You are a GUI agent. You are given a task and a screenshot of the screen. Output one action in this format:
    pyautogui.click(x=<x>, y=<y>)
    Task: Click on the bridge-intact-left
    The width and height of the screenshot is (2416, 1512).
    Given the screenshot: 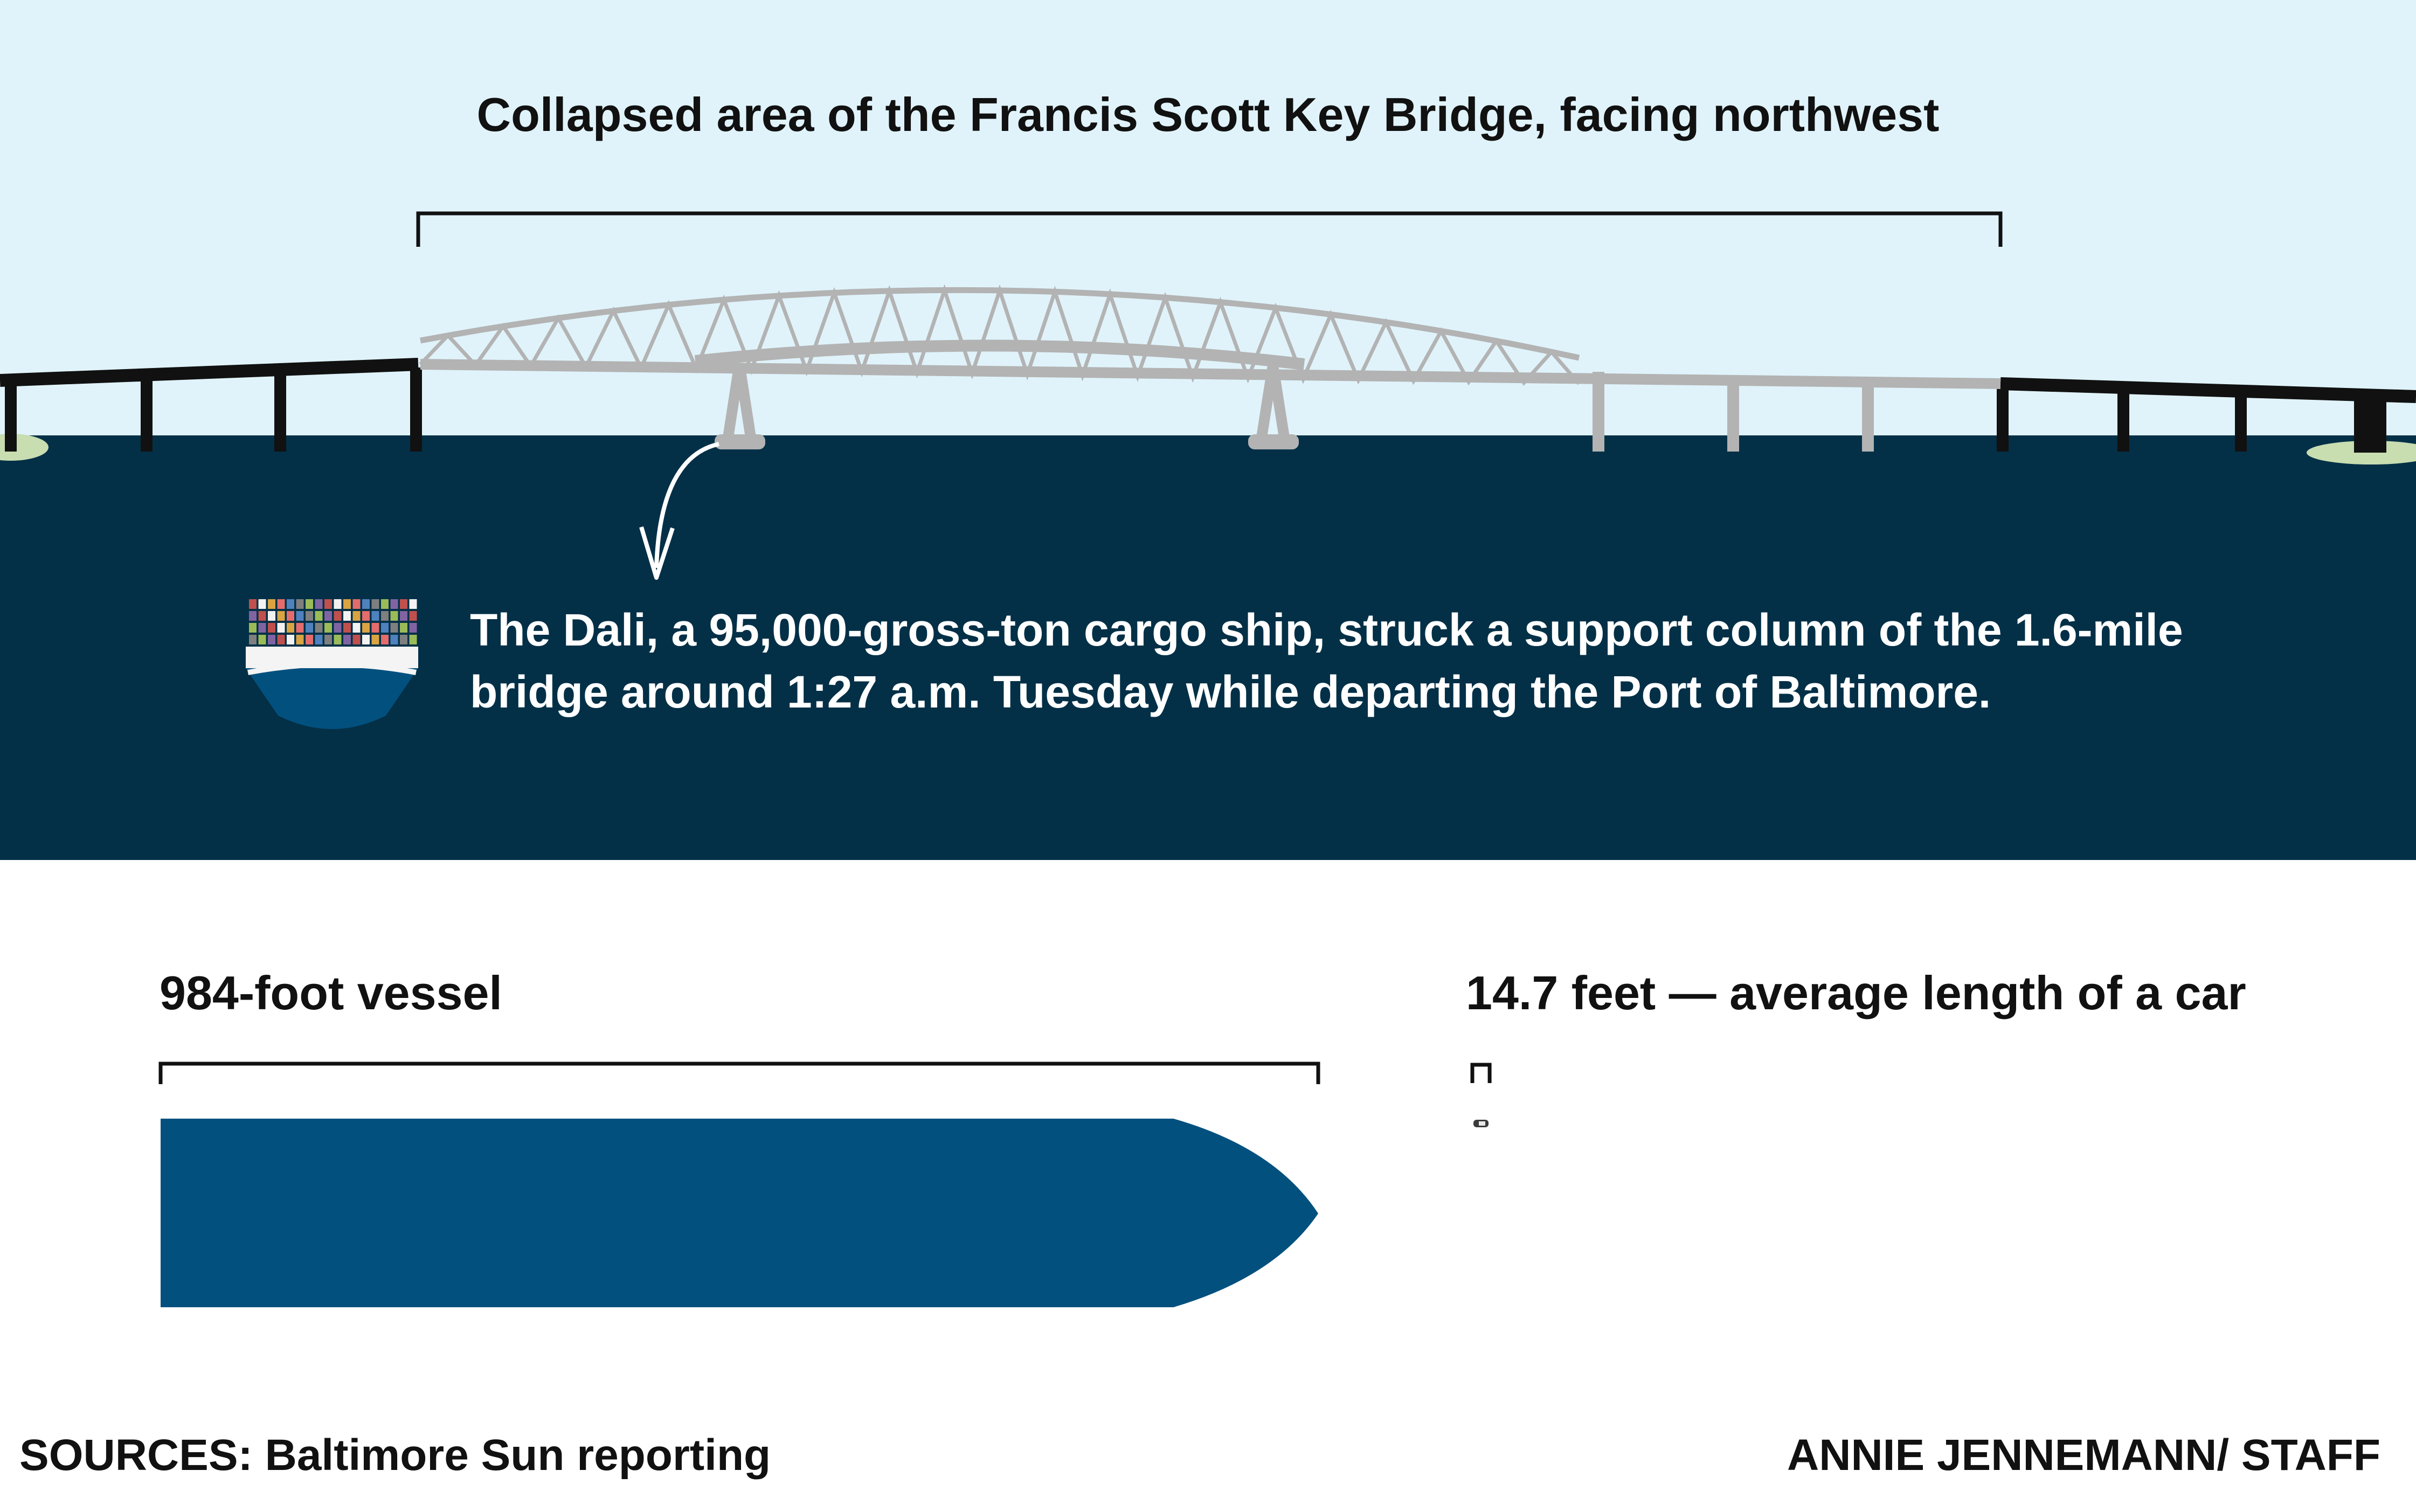 What is the action you would take?
    pyautogui.click(x=211, y=405)
    